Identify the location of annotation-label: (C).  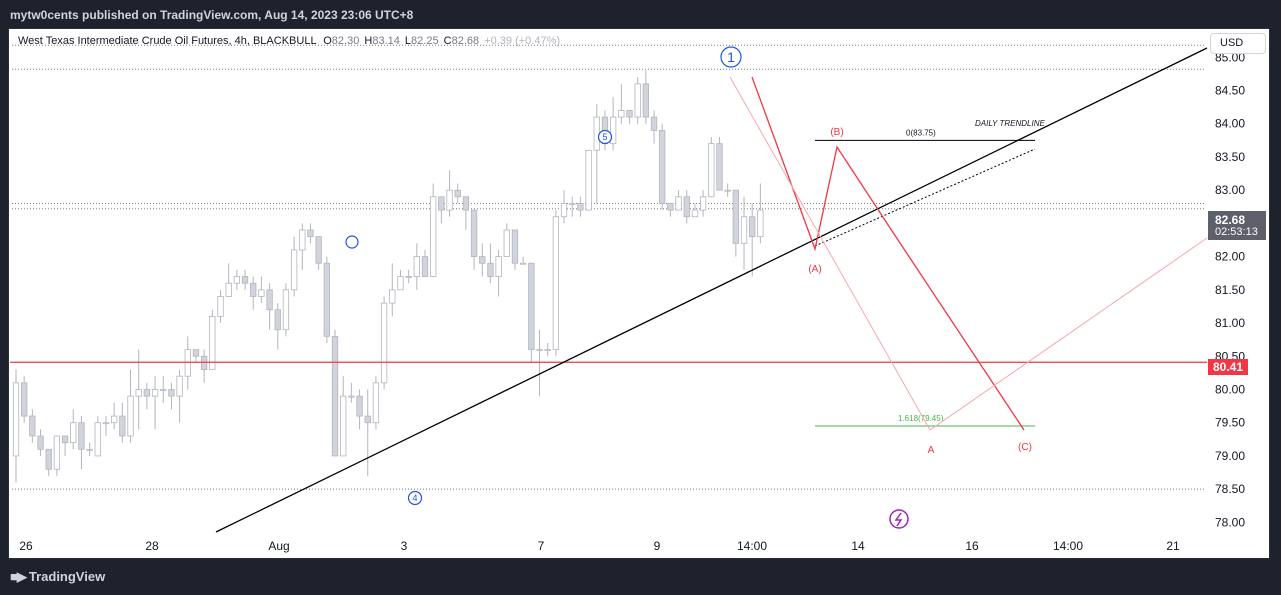
(1025, 447).